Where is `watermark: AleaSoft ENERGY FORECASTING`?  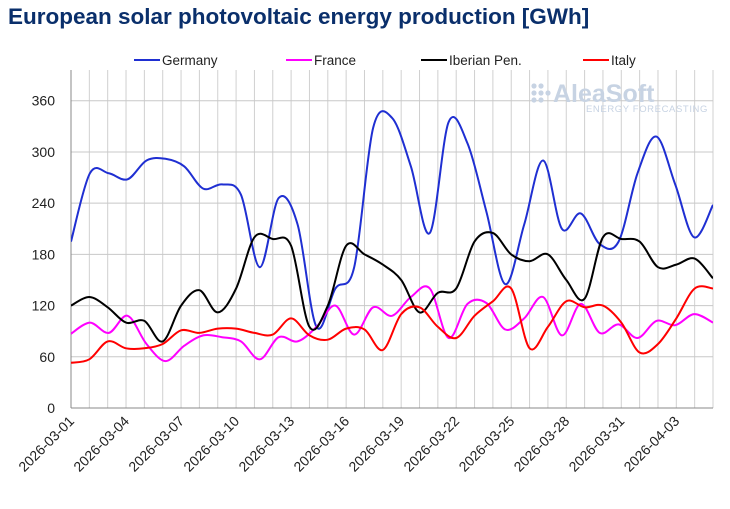
watermark: AleaSoft ENERGY FORECASTING is located at coordinates (619, 97).